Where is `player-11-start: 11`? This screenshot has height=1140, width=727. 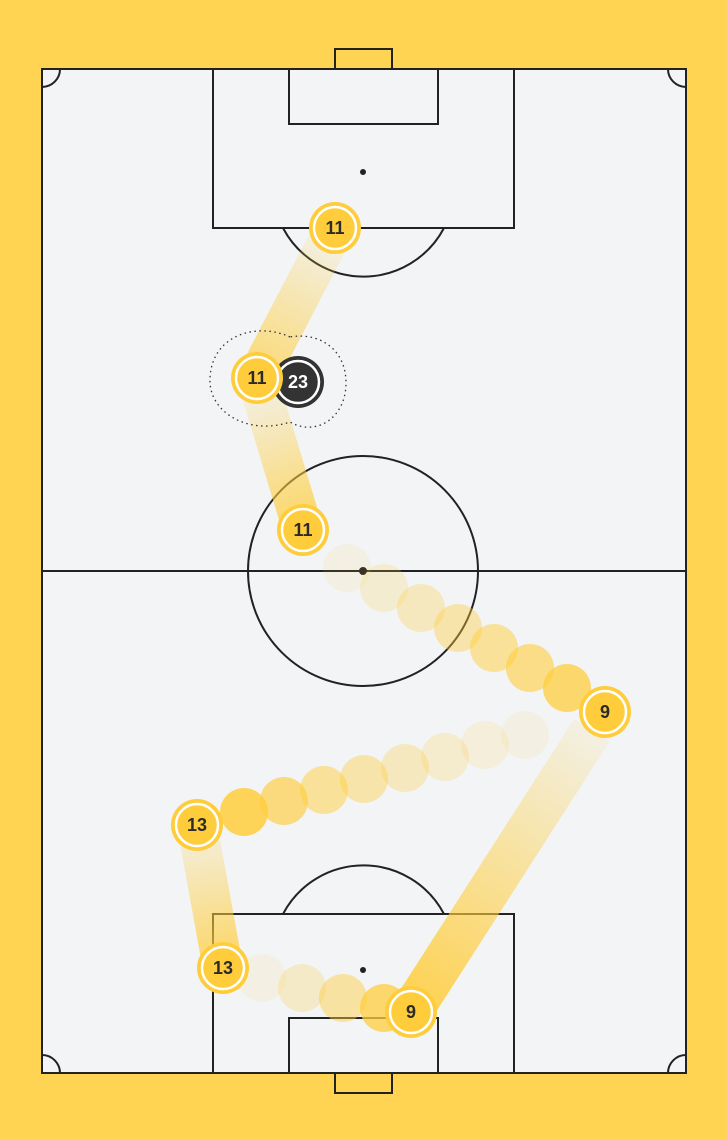 player-11-start: 11 is located at coordinates (335, 228).